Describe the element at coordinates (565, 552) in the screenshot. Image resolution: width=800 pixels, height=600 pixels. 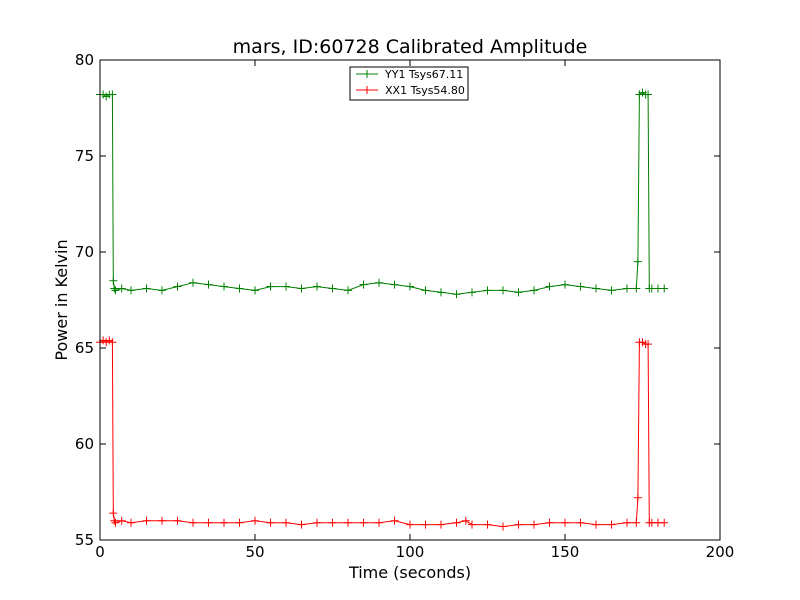
I see `x-tick-label: 150` at that location.